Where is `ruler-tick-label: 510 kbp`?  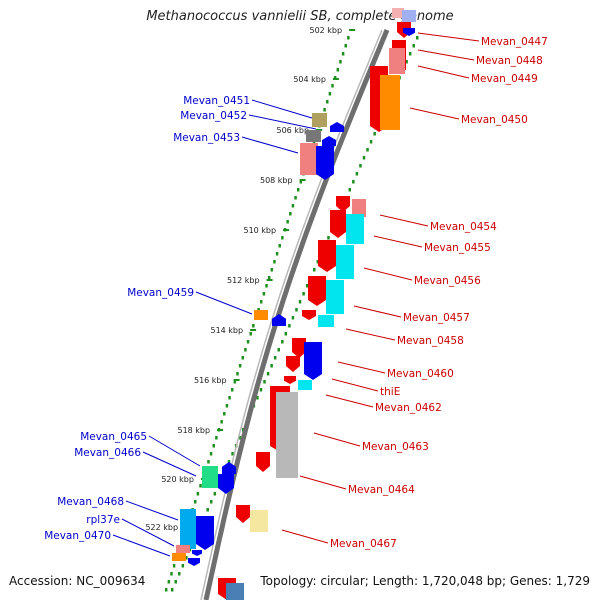
ruler-tick-label: 510 kbp is located at coordinates (259, 230).